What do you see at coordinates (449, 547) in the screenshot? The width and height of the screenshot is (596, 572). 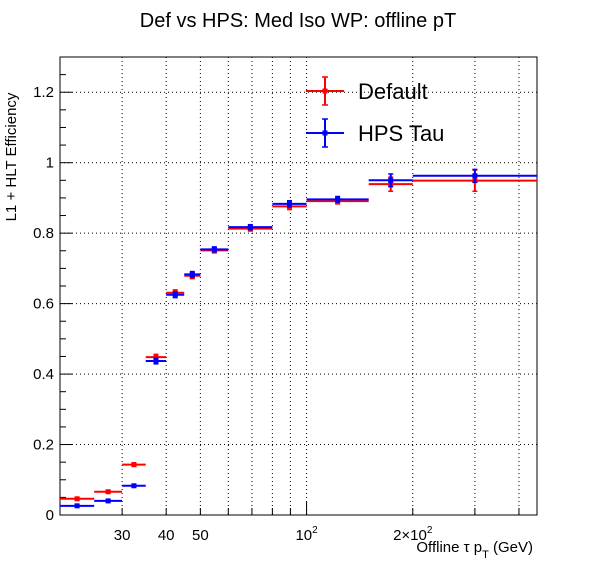 I see `x-axis-title-main: Offline τ p` at bounding box center [449, 547].